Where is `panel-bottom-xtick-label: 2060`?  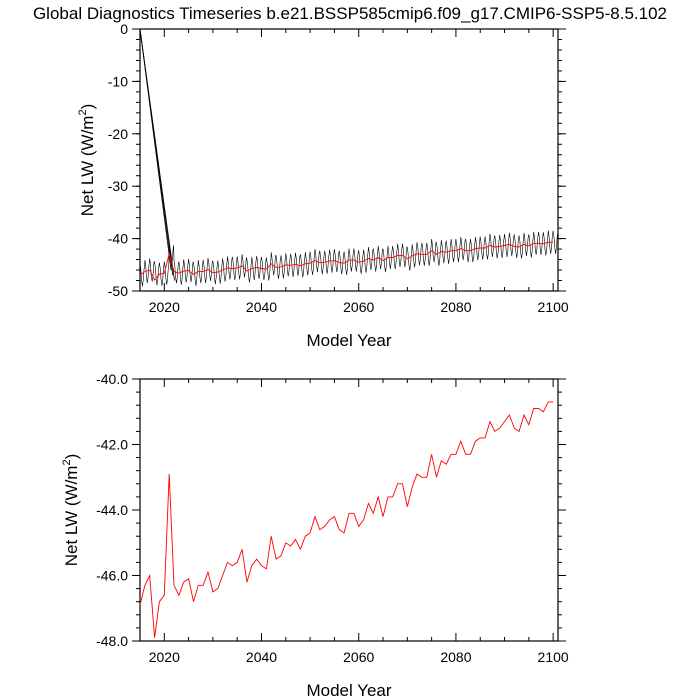
panel-bottom-xtick-label: 2060 is located at coordinates (358, 657).